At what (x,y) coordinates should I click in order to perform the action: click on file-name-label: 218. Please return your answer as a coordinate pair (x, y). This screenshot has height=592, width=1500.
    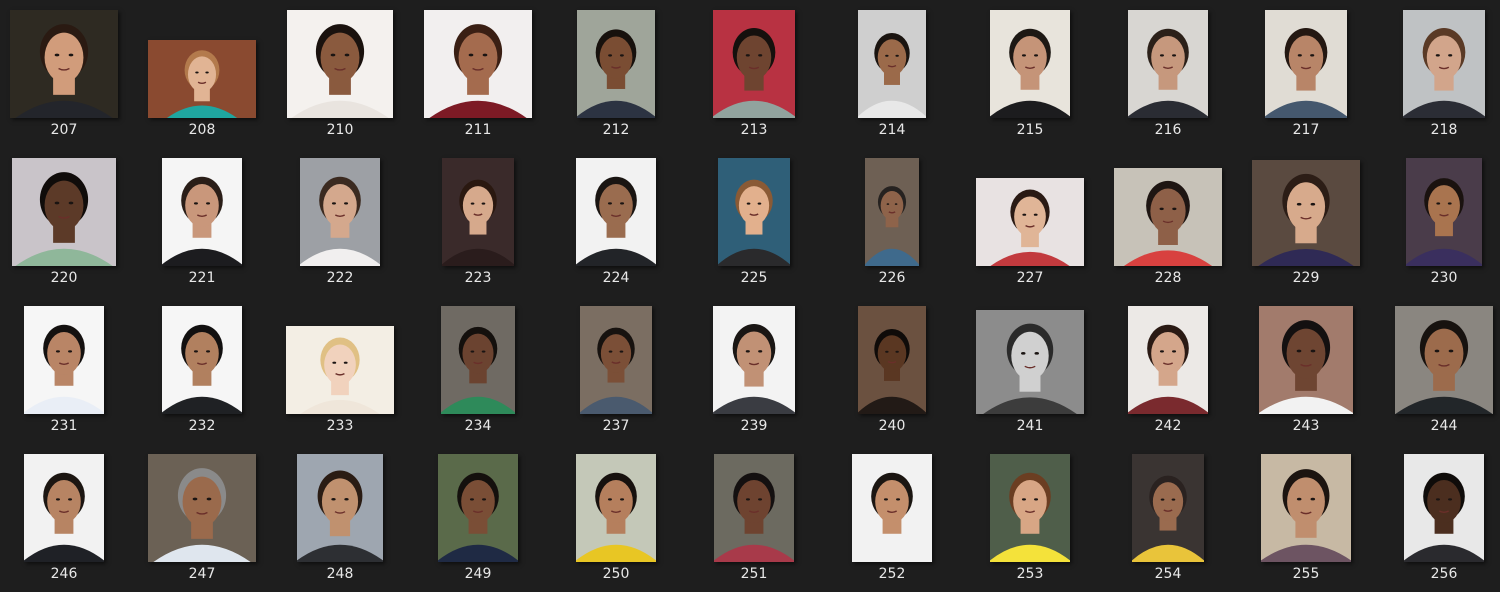
    Looking at the image, I should click on (1444, 130).